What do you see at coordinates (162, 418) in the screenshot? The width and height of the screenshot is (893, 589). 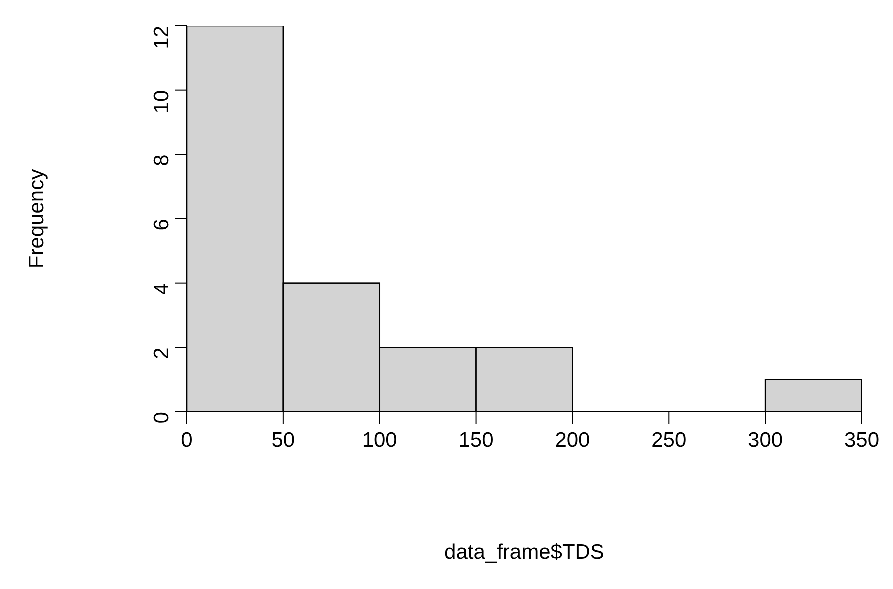 I see `y-tick-label: 0` at bounding box center [162, 418].